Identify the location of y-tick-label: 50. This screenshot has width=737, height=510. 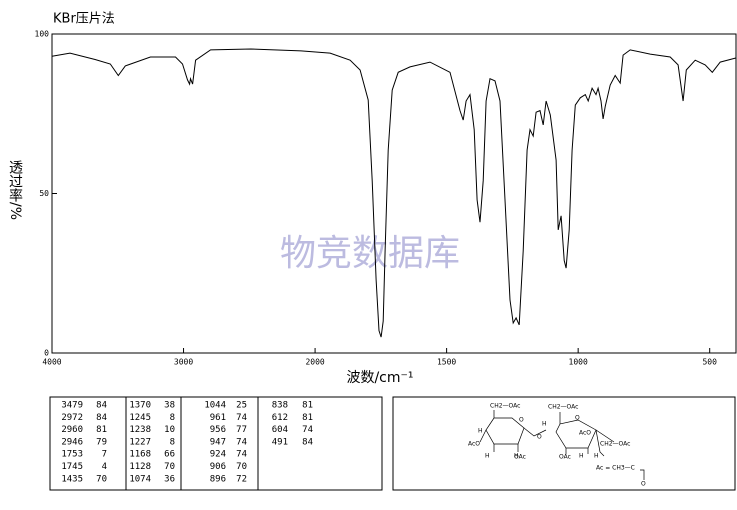
(44, 193).